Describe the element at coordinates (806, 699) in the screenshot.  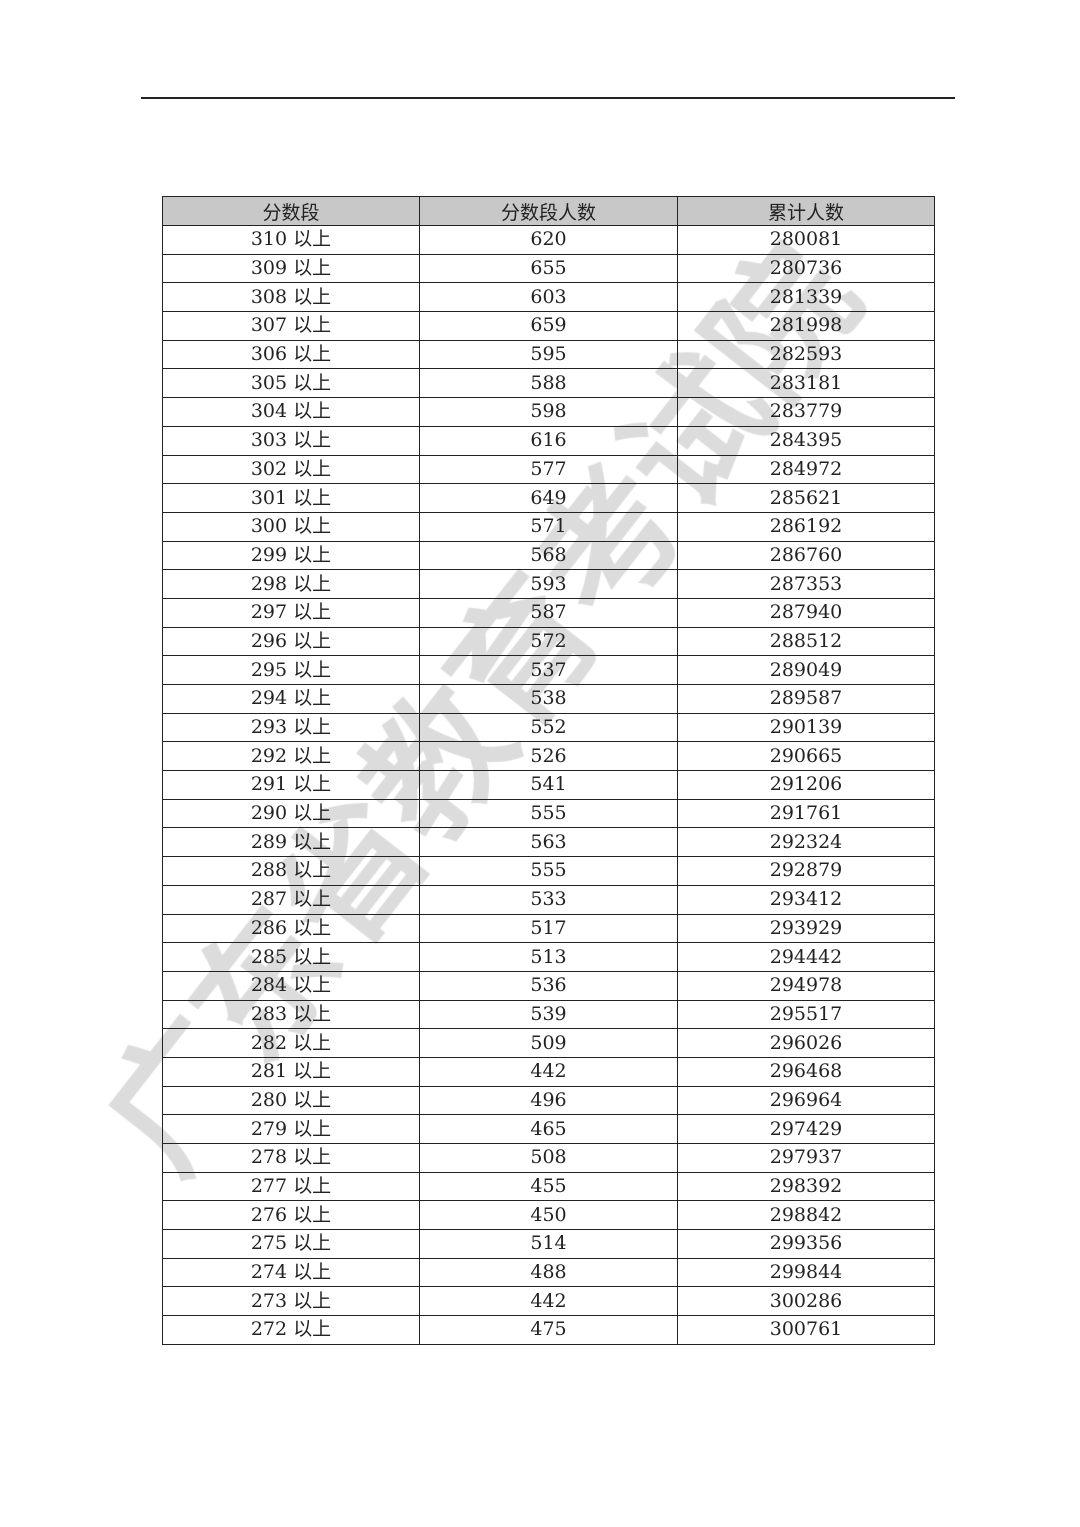
I see `cumulative-cell: 289587` at that location.